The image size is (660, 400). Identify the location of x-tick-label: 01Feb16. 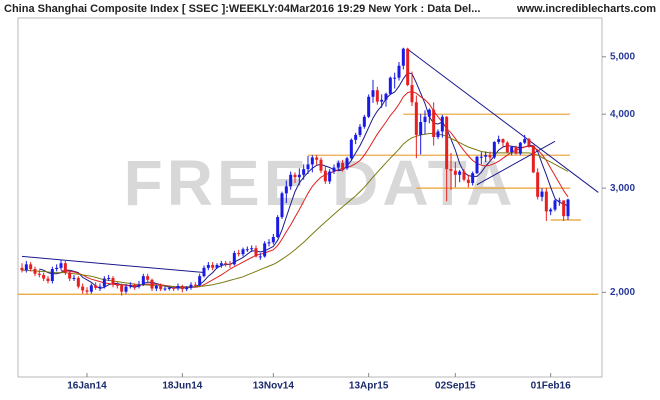
(551, 386).